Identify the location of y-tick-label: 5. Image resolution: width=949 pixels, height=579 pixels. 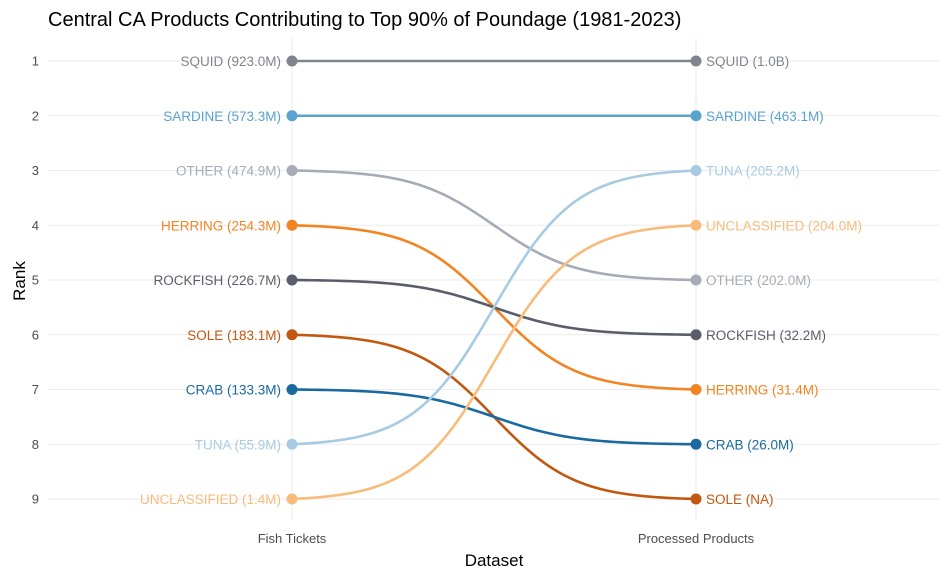
(35, 280).